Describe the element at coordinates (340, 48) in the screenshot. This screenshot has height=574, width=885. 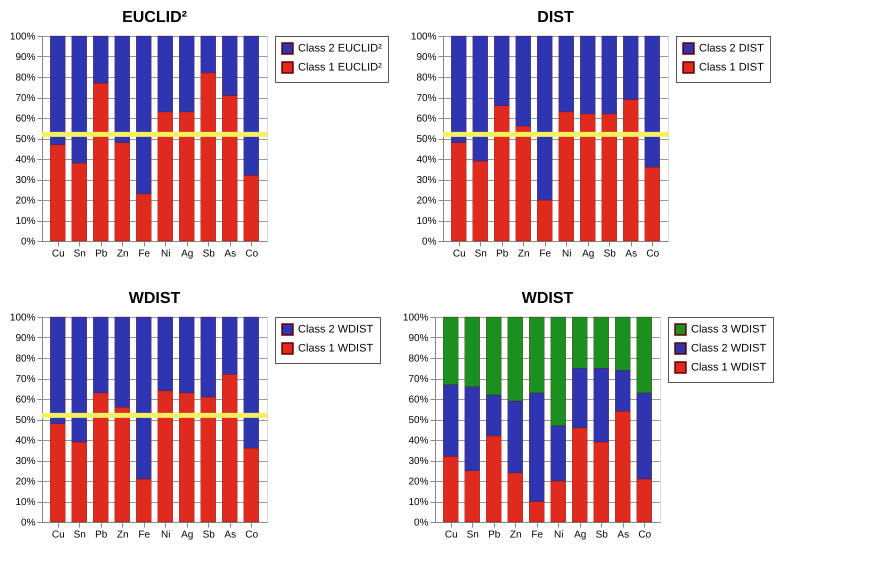
I see `legend-label: Class 2 EUCLID²` at that location.